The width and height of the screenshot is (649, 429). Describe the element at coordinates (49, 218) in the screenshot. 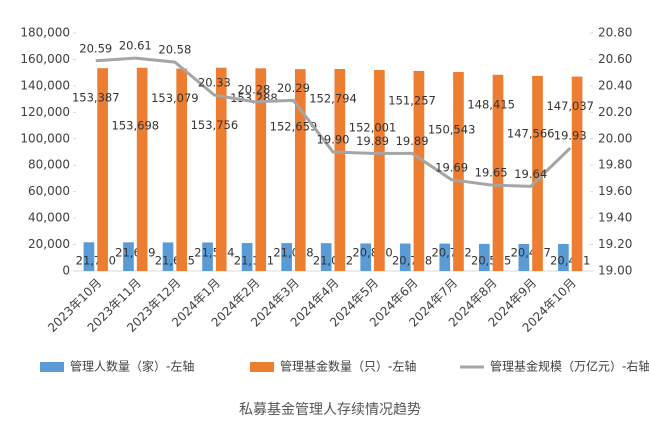

I see `y-tick-label: 40,000` at that location.